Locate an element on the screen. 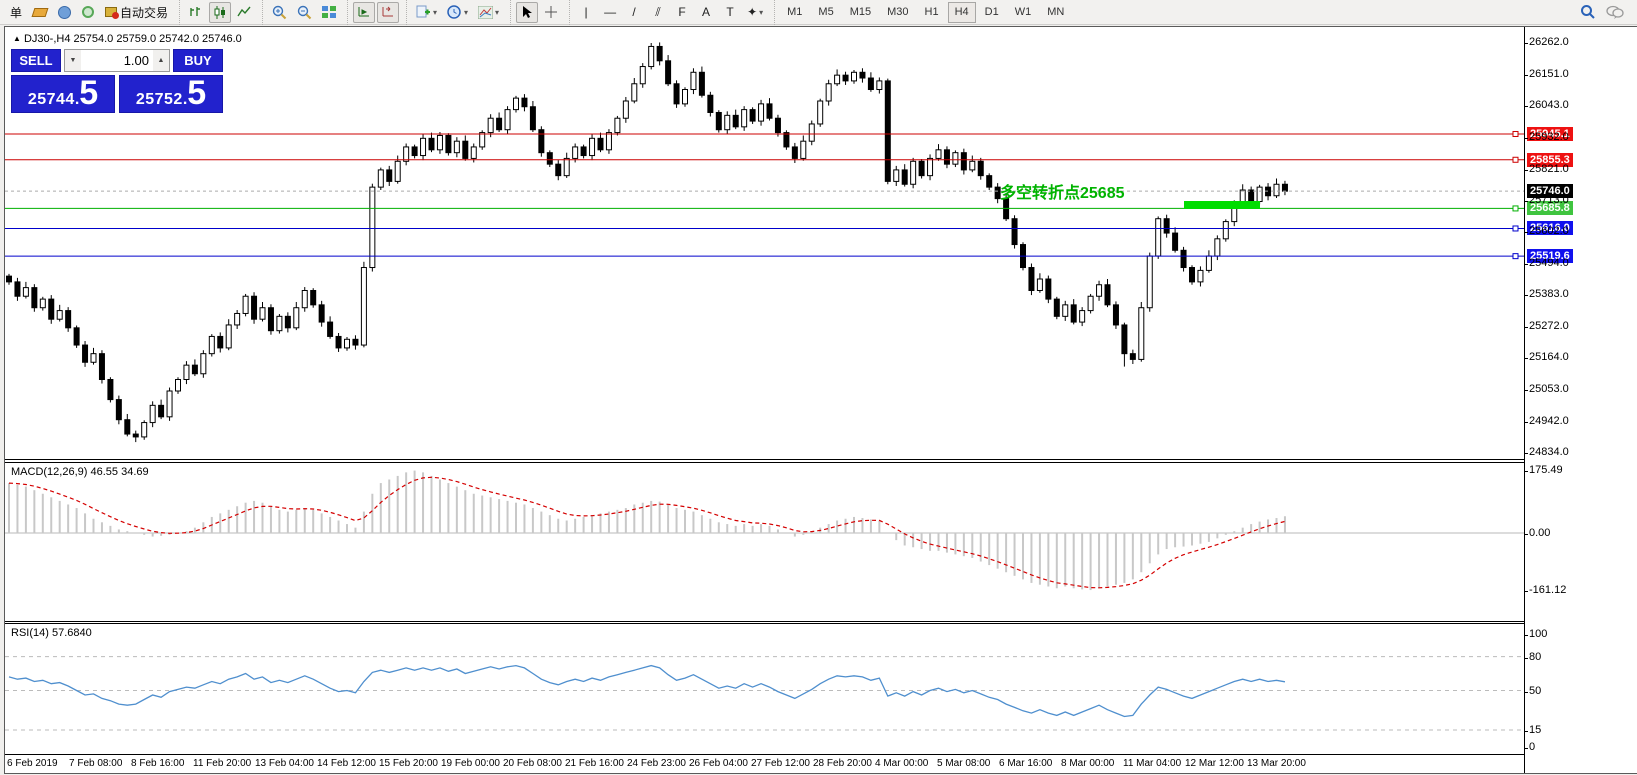 This screenshot has width=1637, height=775. rsi-axis-tick: 0 is located at coordinates (1530, 747).